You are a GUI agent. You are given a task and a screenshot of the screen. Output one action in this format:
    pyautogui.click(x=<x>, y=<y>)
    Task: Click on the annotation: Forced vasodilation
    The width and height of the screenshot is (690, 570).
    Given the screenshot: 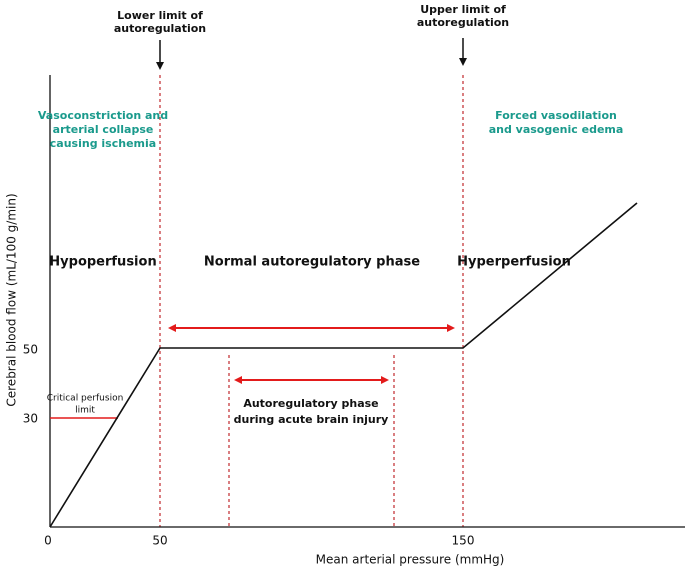 What is the action you would take?
    pyautogui.click(x=556, y=115)
    